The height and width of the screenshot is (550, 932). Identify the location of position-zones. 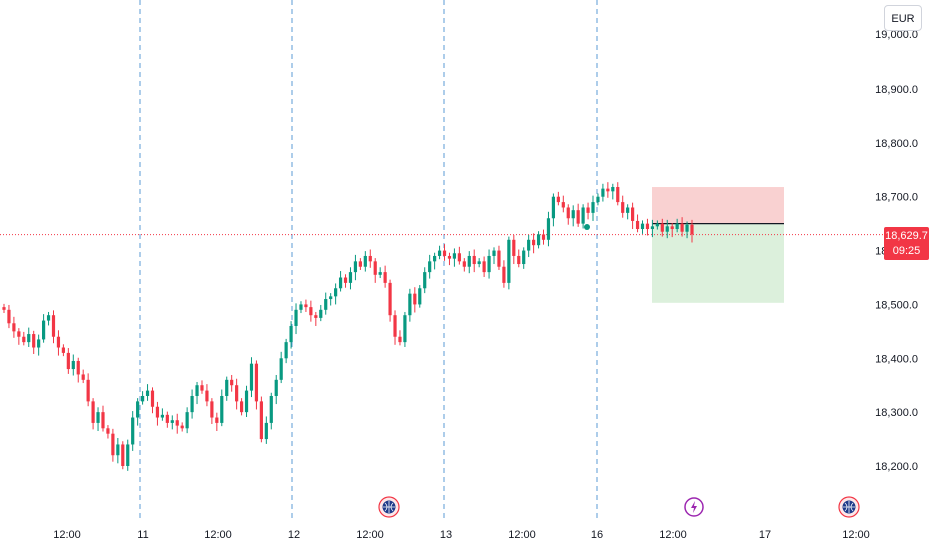
(718, 245).